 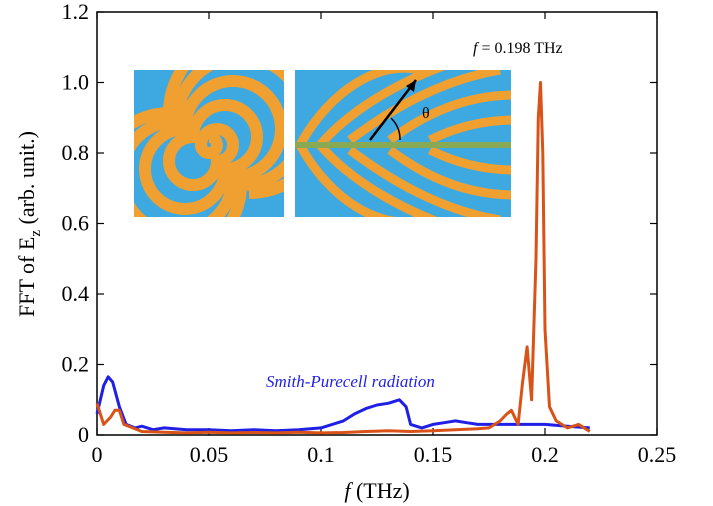 What do you see at coordinates (348, 490) in the screenshot?
I see `x-var: f` at bounding box center [348, 490].